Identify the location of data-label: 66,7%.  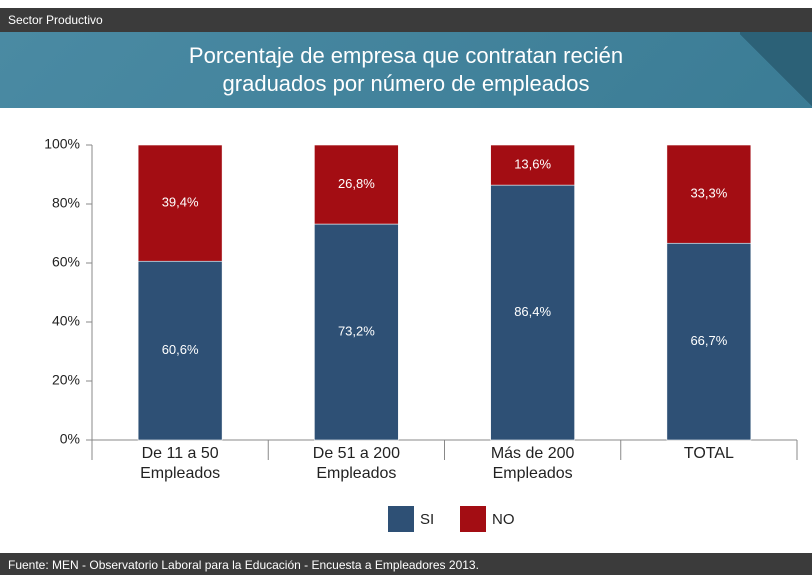
(708, 340).